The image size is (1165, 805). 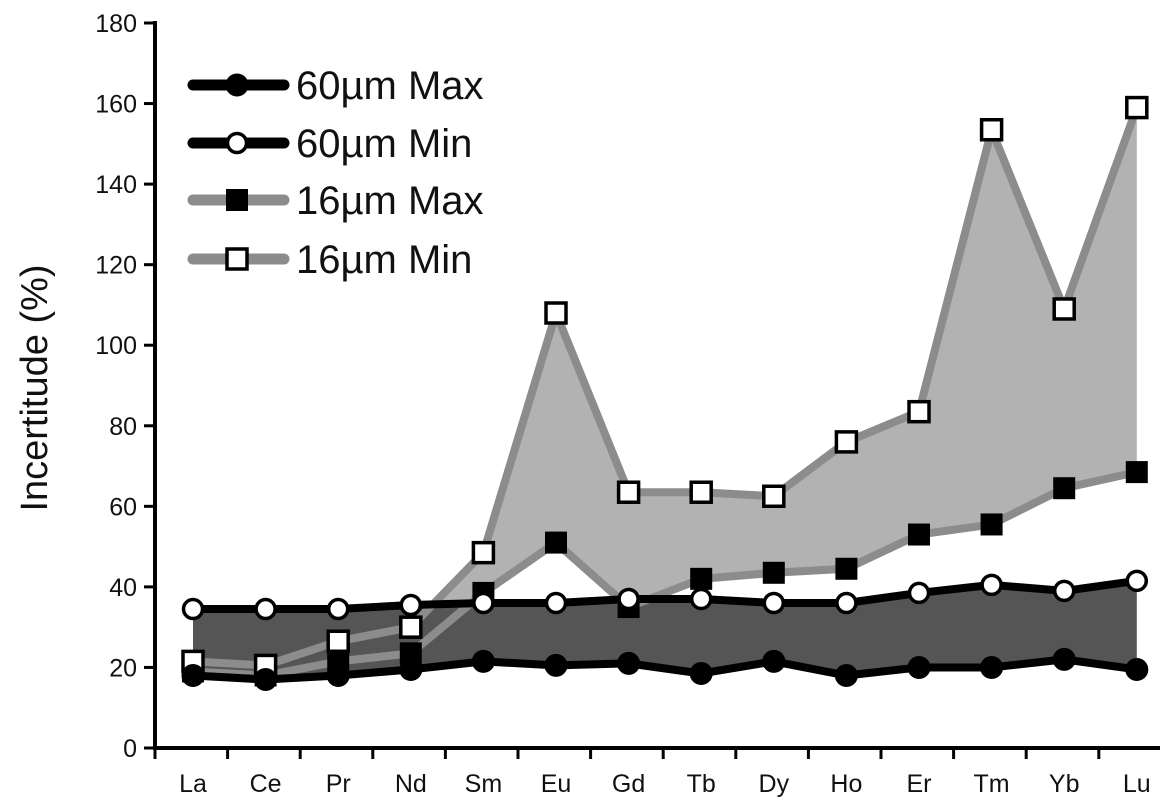 What do you see at coordinates (411, 784) in the screenshot?
I see `x-tick-label: Nd` at bounding box center [411, 784].